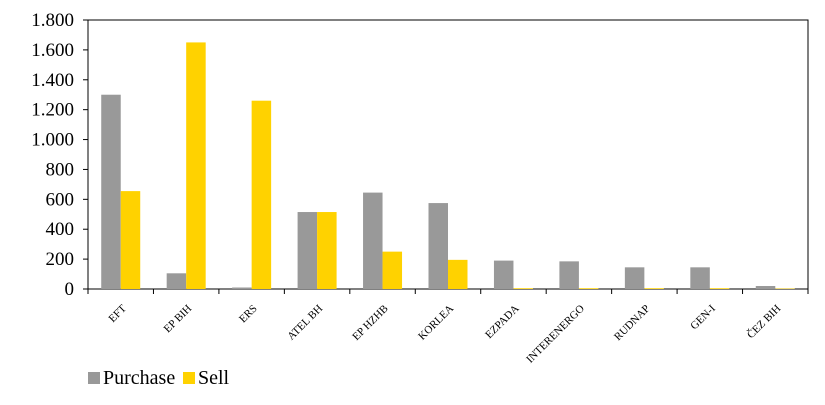 The image size is (825, 405). I want to click on x-tick-label: EZPADA, so click(502, 322).